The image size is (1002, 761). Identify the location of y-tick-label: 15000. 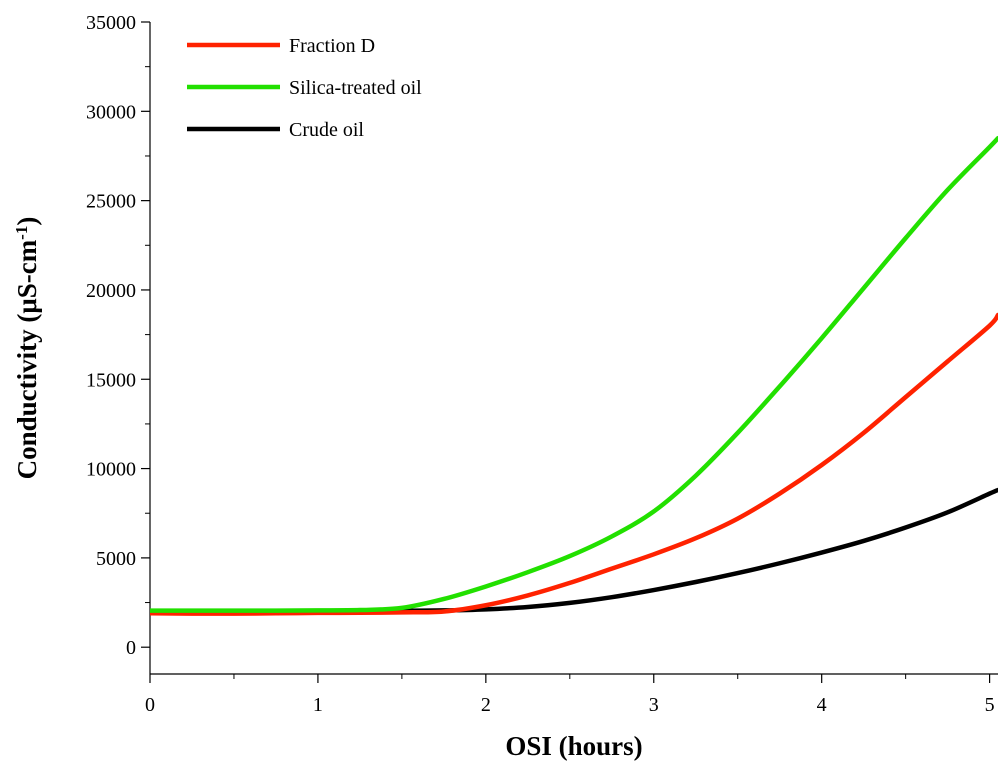
(111, 380).